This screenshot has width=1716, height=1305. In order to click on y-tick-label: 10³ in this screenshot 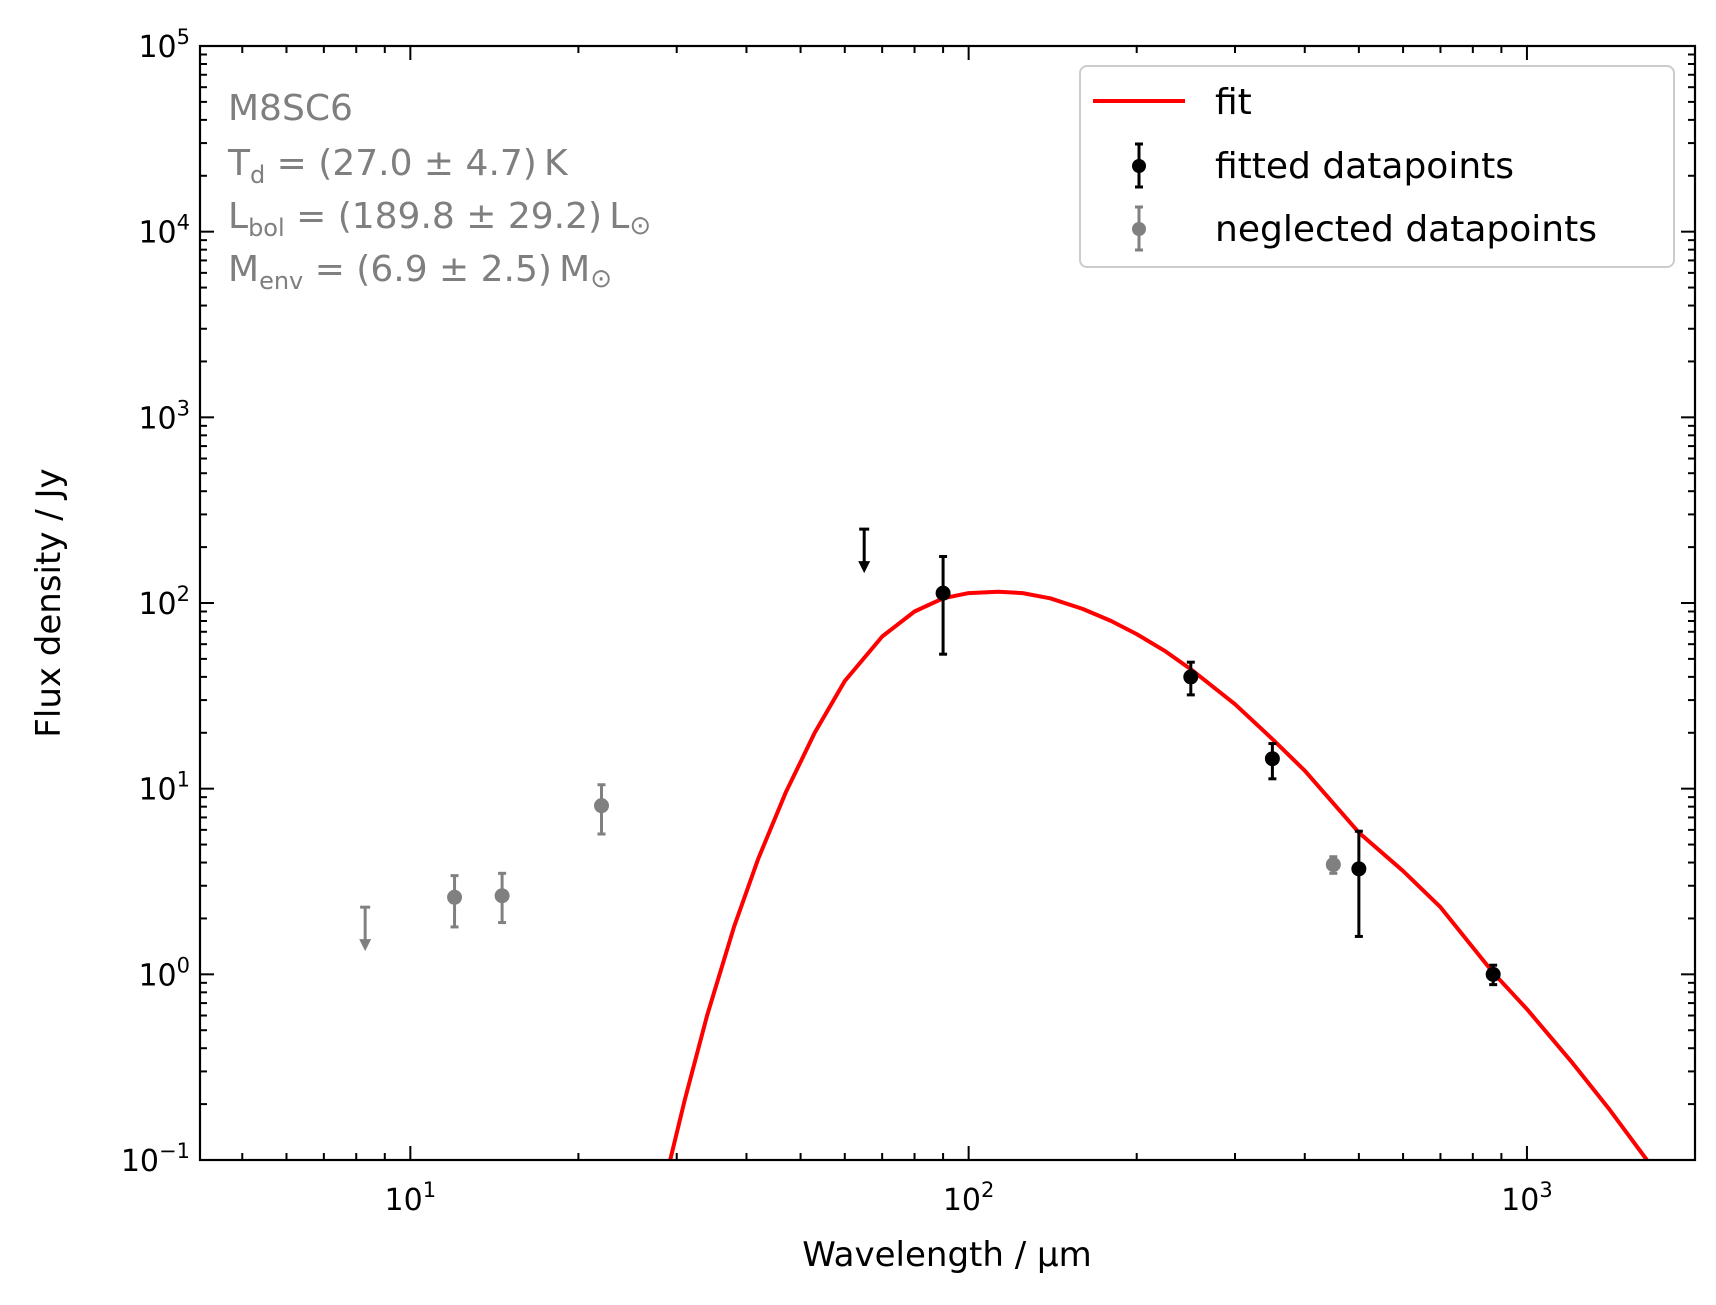, I will do `click(164, 416)`.